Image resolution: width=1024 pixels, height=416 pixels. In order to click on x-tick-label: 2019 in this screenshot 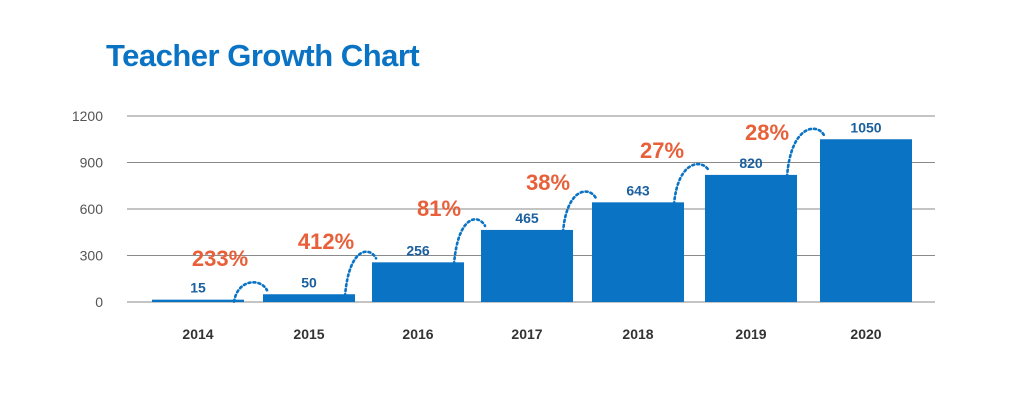, I will do `click(750, 334)`.